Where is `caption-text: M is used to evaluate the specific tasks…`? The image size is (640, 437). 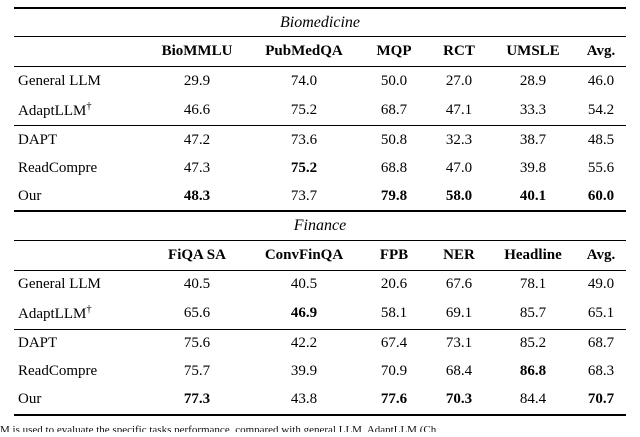 caption-text: M is used to evaluate the specific tasks… is located at coordinates (218, 427).